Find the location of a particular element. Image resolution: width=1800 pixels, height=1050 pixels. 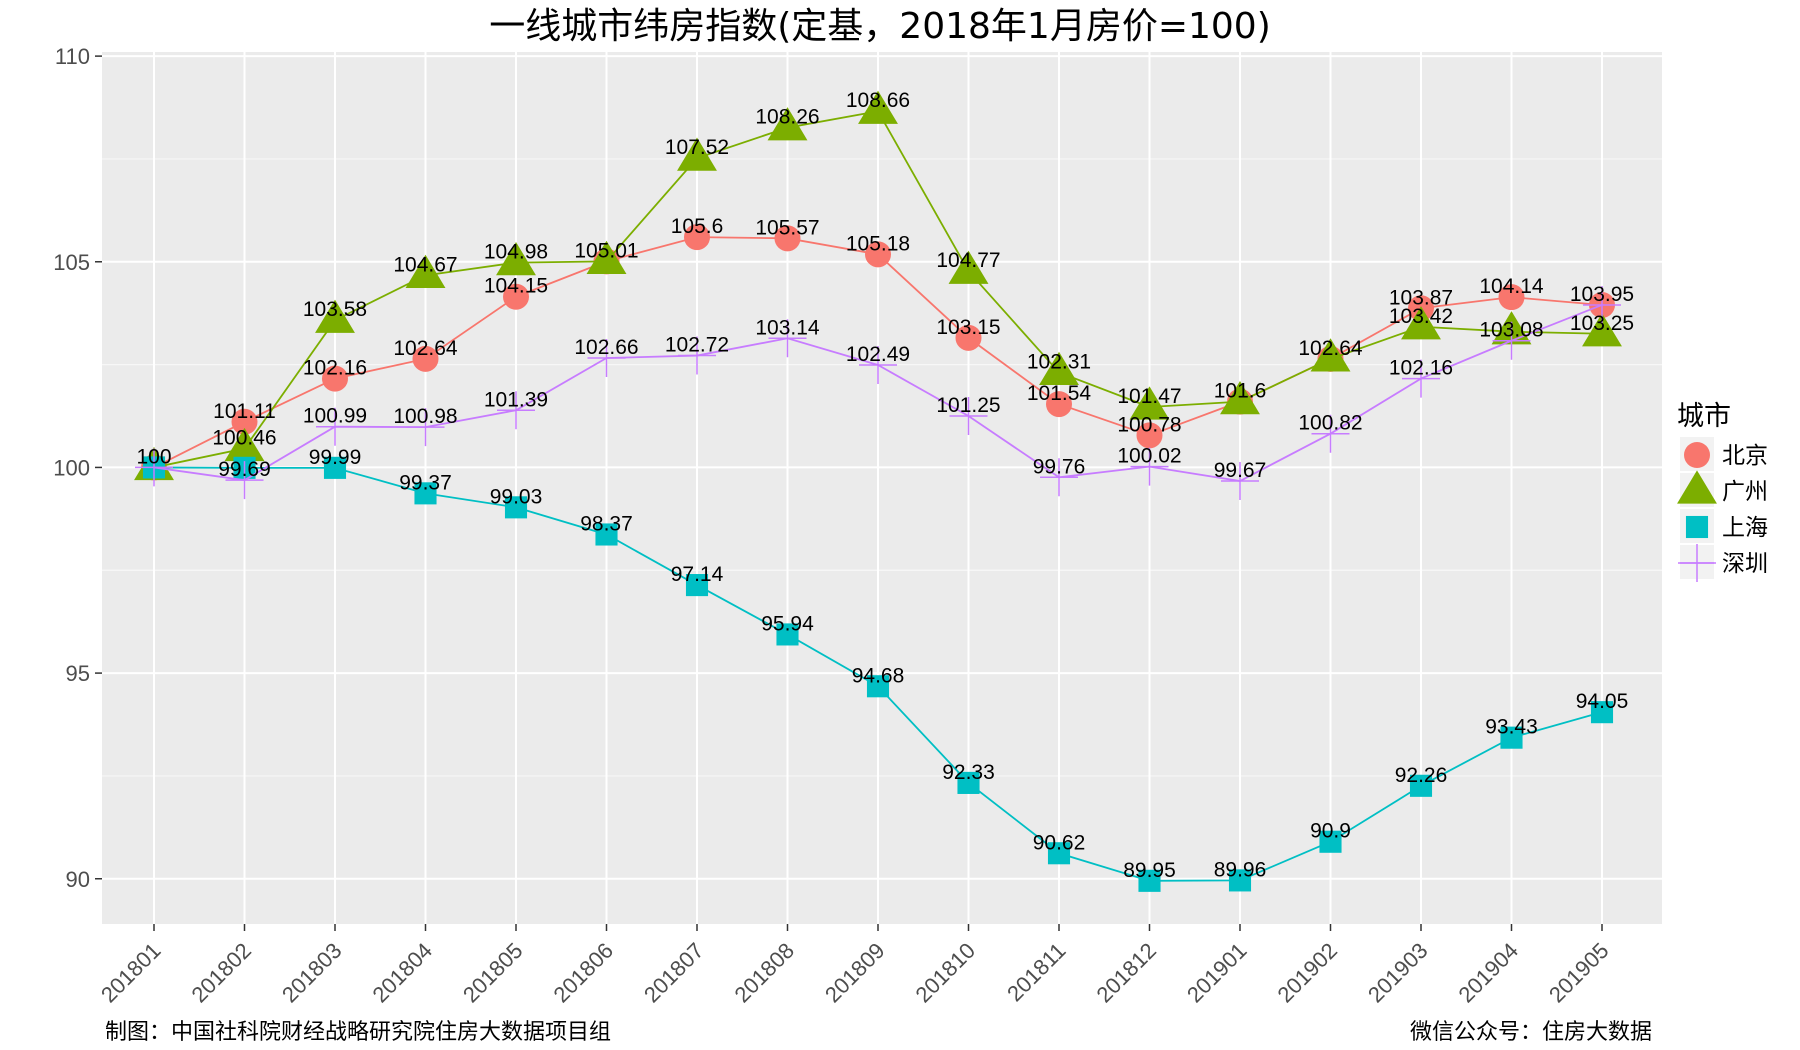

data-label: 99.37 is located at coordinates (425, 482).